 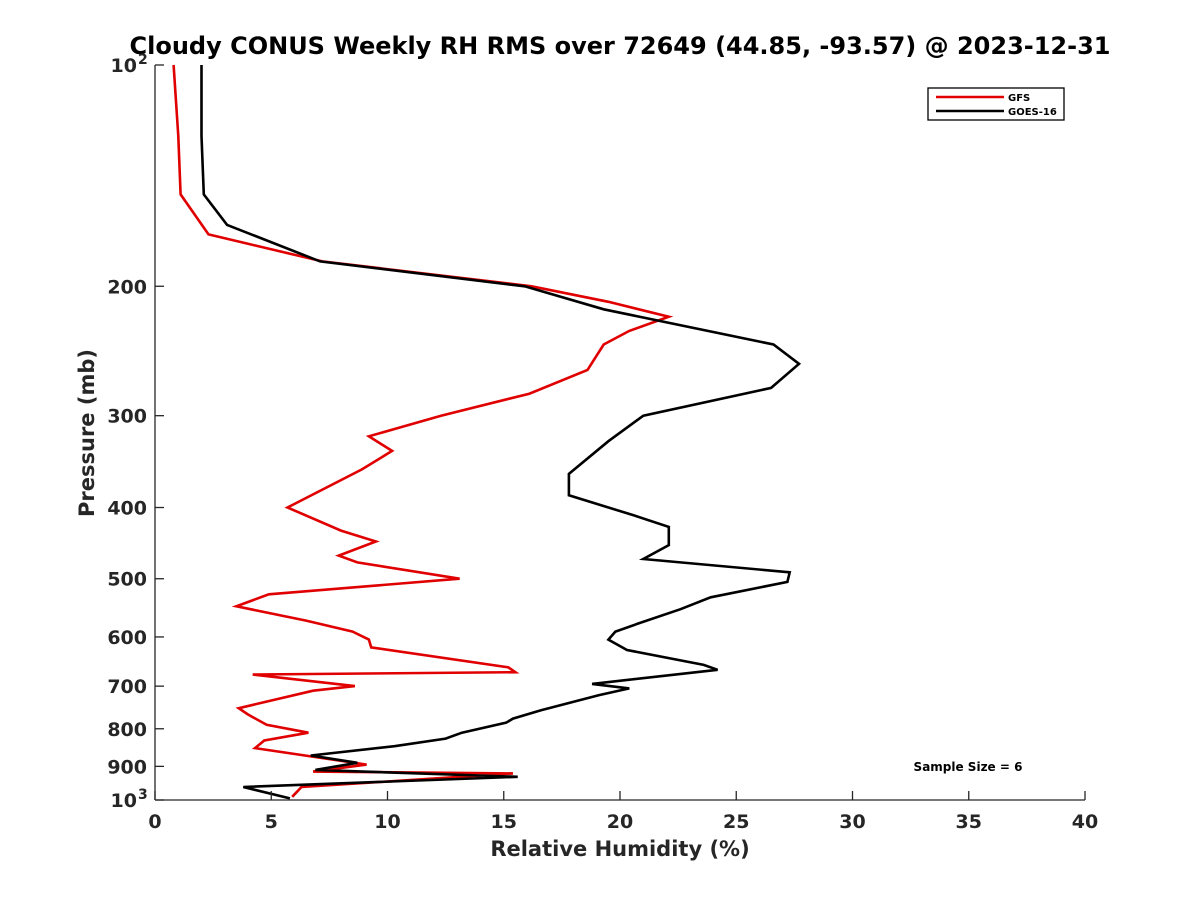 What do you see at coordinates (969, 822) in the screenshot?
I see `x-tick-label: 35` at bounding box center [969, 822].